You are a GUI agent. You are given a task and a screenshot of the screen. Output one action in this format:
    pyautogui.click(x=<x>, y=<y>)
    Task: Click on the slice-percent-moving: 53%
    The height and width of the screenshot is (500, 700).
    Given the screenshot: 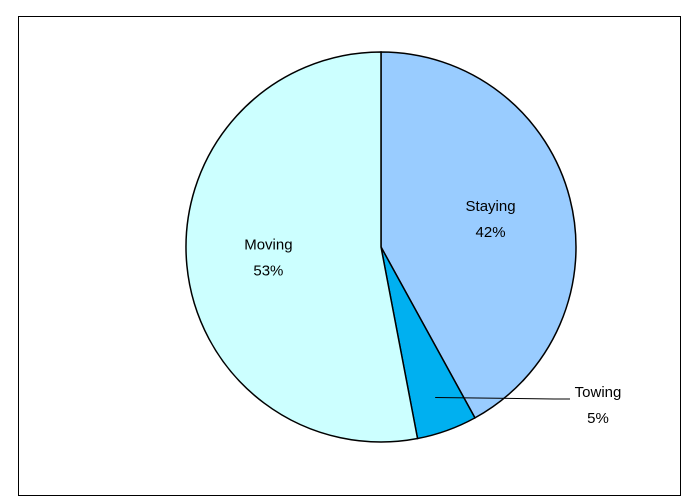 What is the action you would take?
    pyautogui.click(x=268, y=271)
    